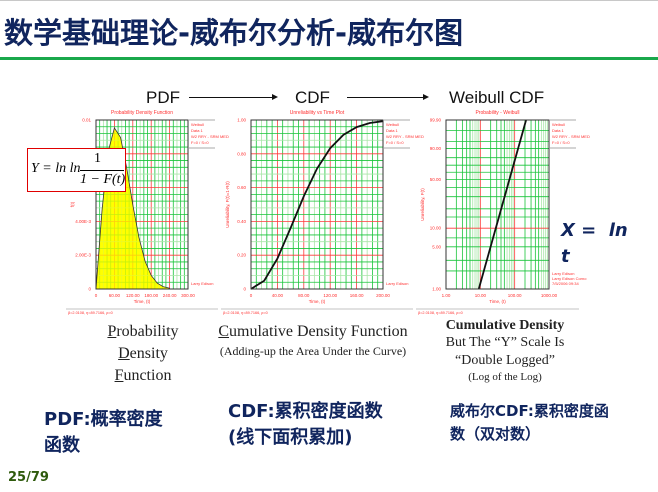 This screenshot has width=658, height=492. I want to click on y-tick-label: 0.01, so click(86, 120).